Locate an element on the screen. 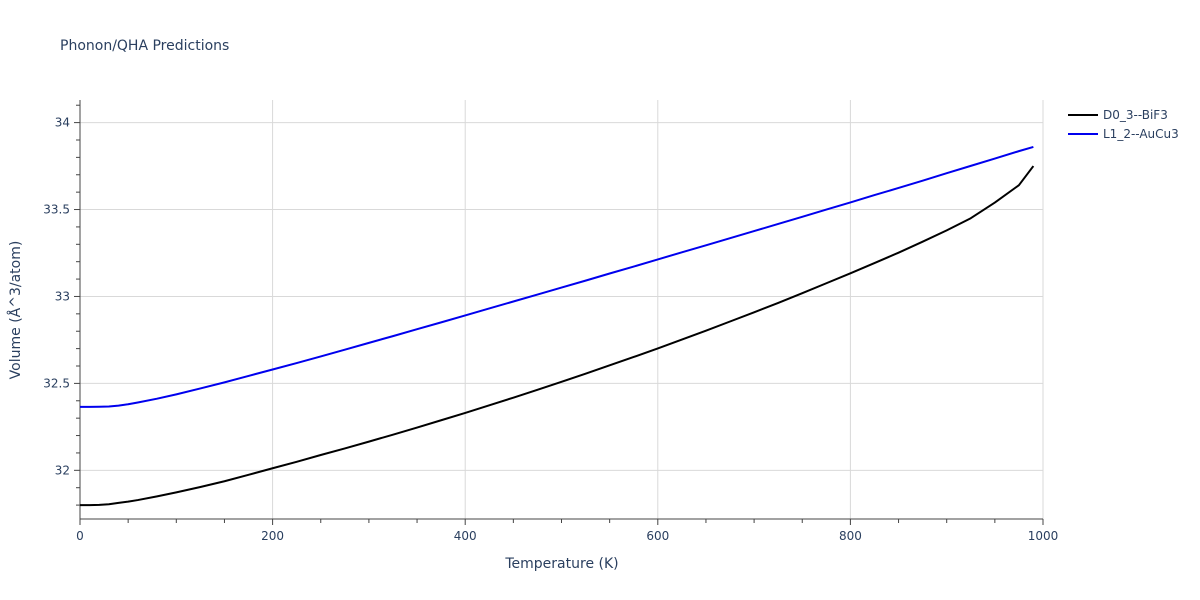 The image size is (1200, 600). y-tick-label: 33 is located at coordinates (62, 296).